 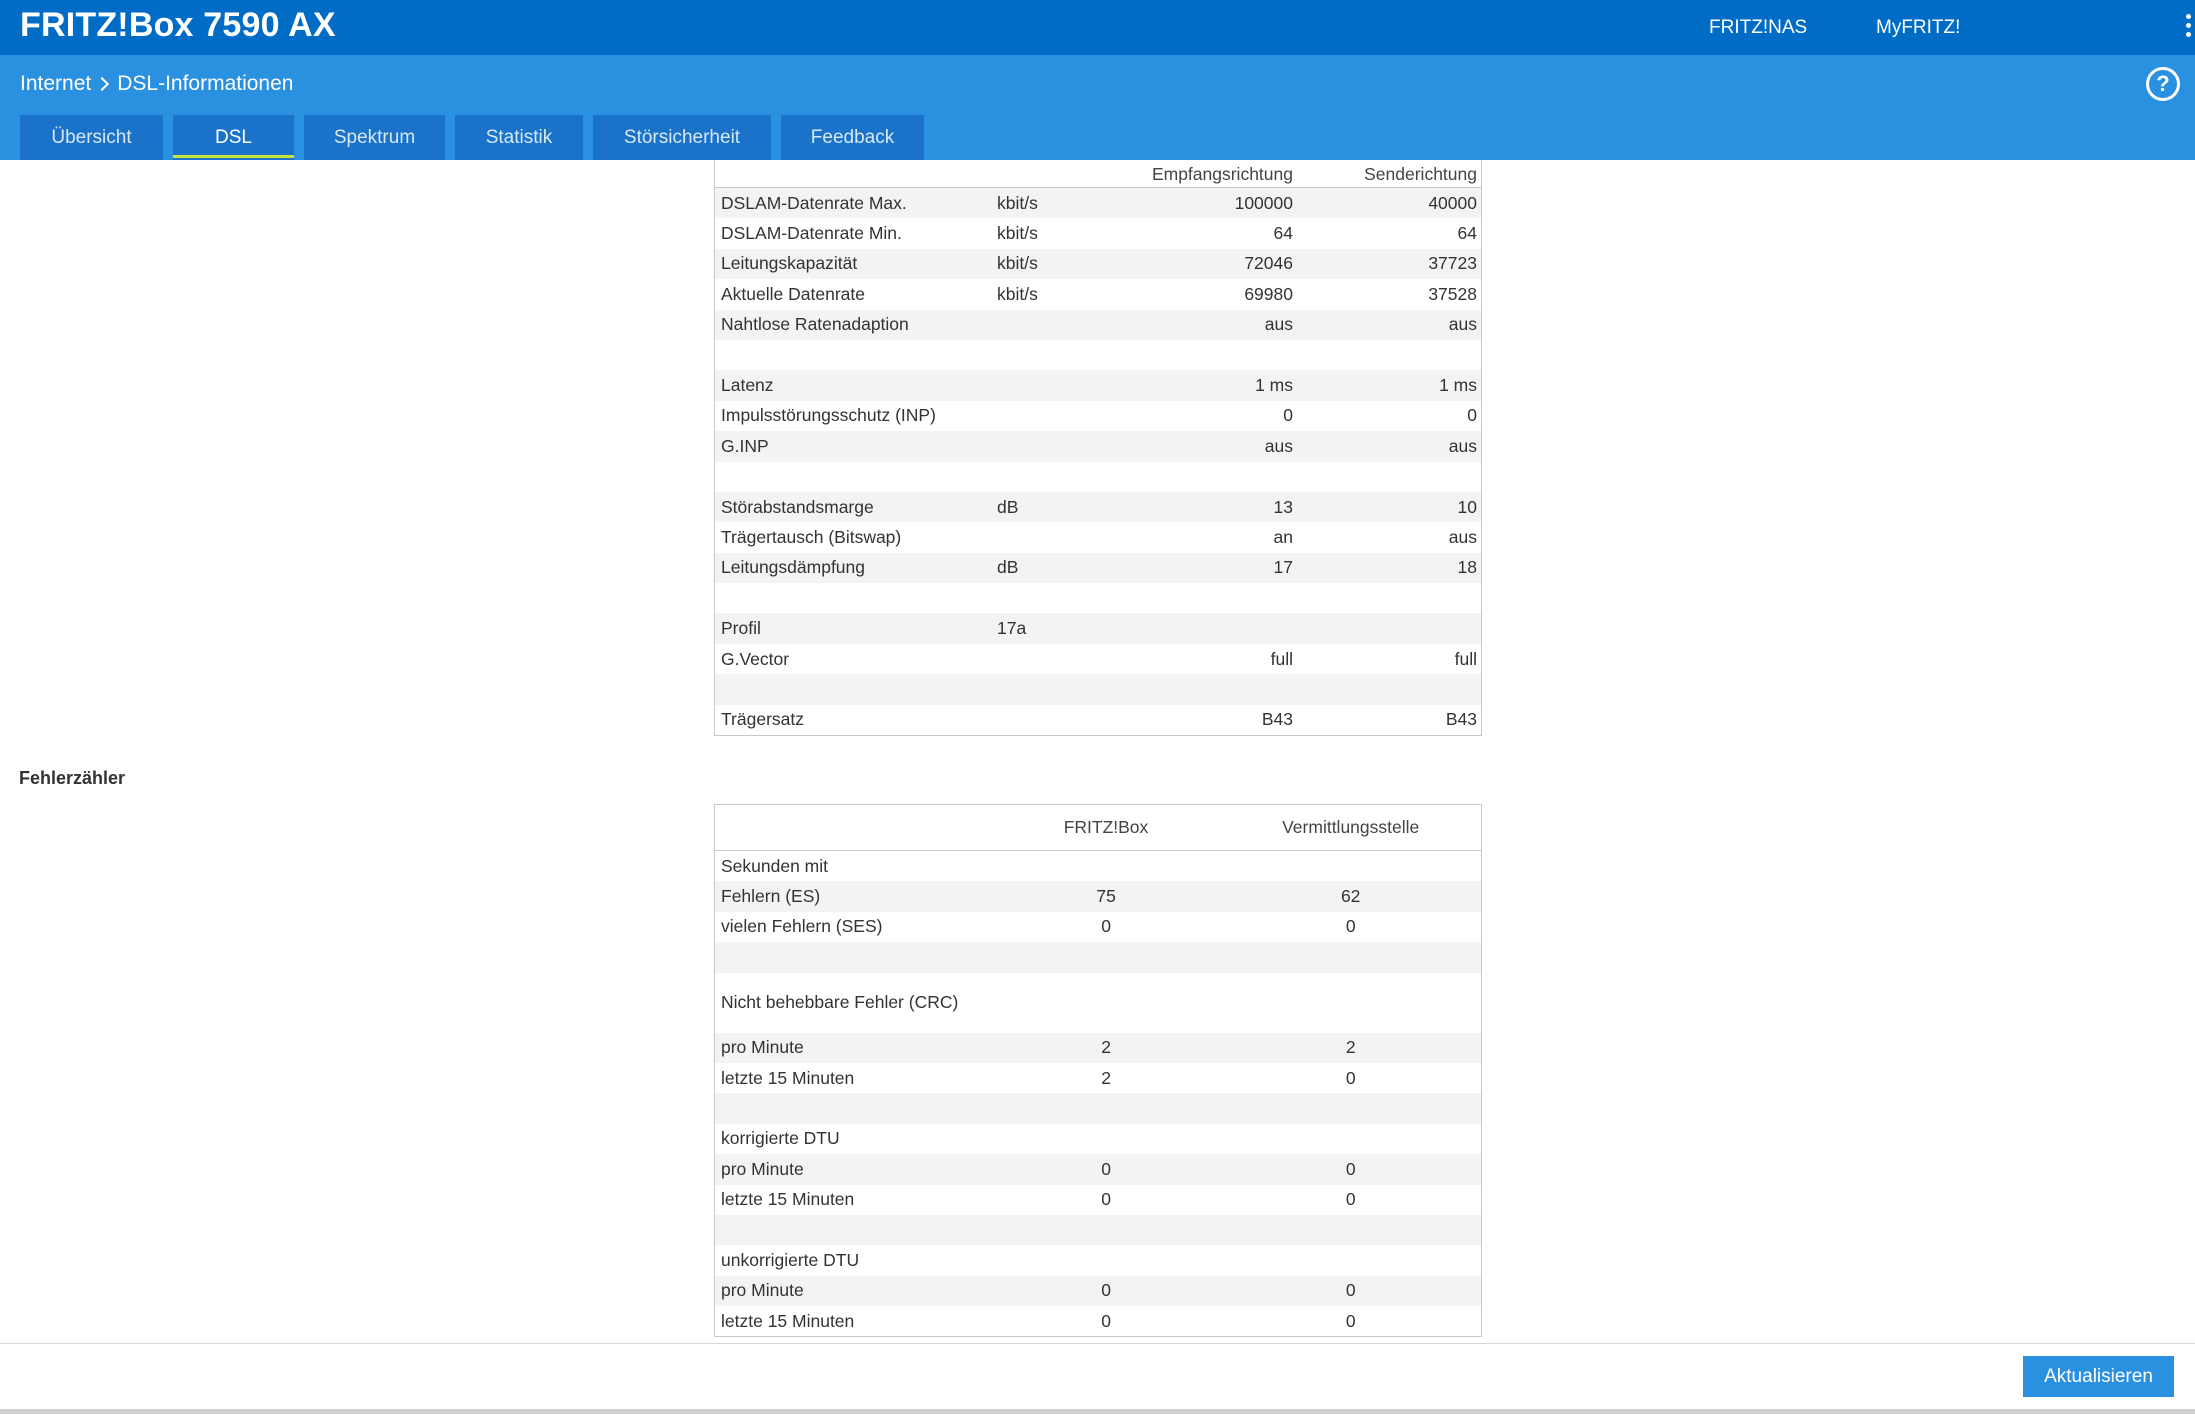 What do you see at coordinates (1098, 628) in the screenshot?
I see `table-row: Profil 17a` at bounding box center [1098, 628].